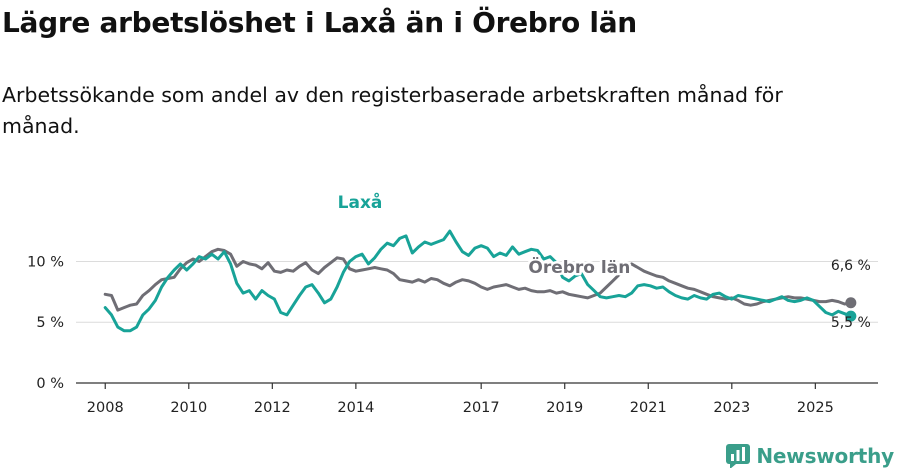  Describe the element at coordinates (272, 408) in the screenshot. I see `x-tick-label: 2012` at that location.